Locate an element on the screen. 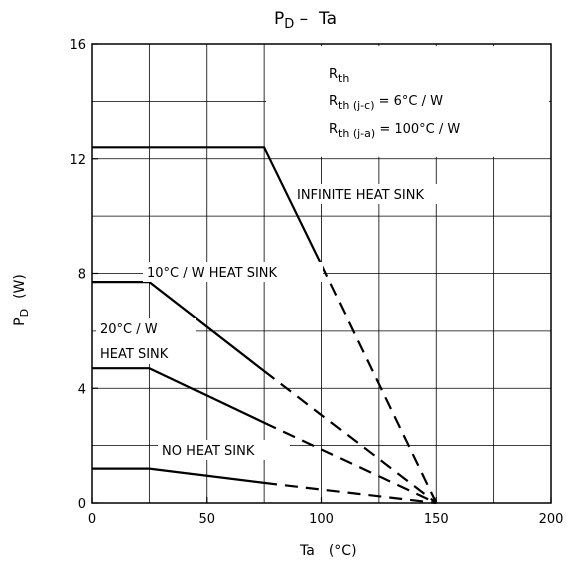  y-tick-label: 8 is located at coordinates (82, 275).